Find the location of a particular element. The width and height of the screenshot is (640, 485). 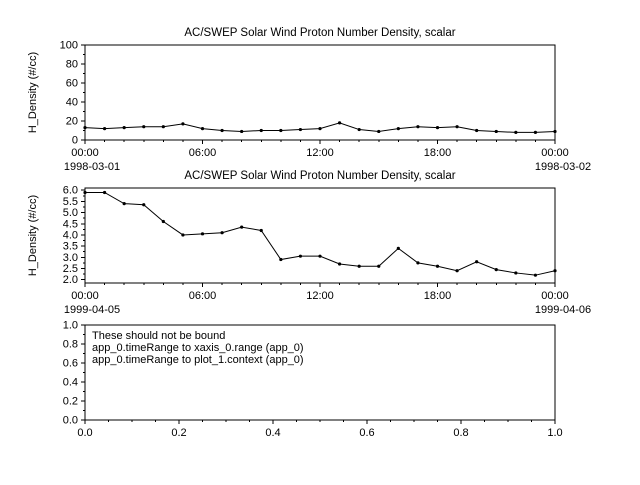

y-tick-label: 4.5 is located at coordinates (70, 224).